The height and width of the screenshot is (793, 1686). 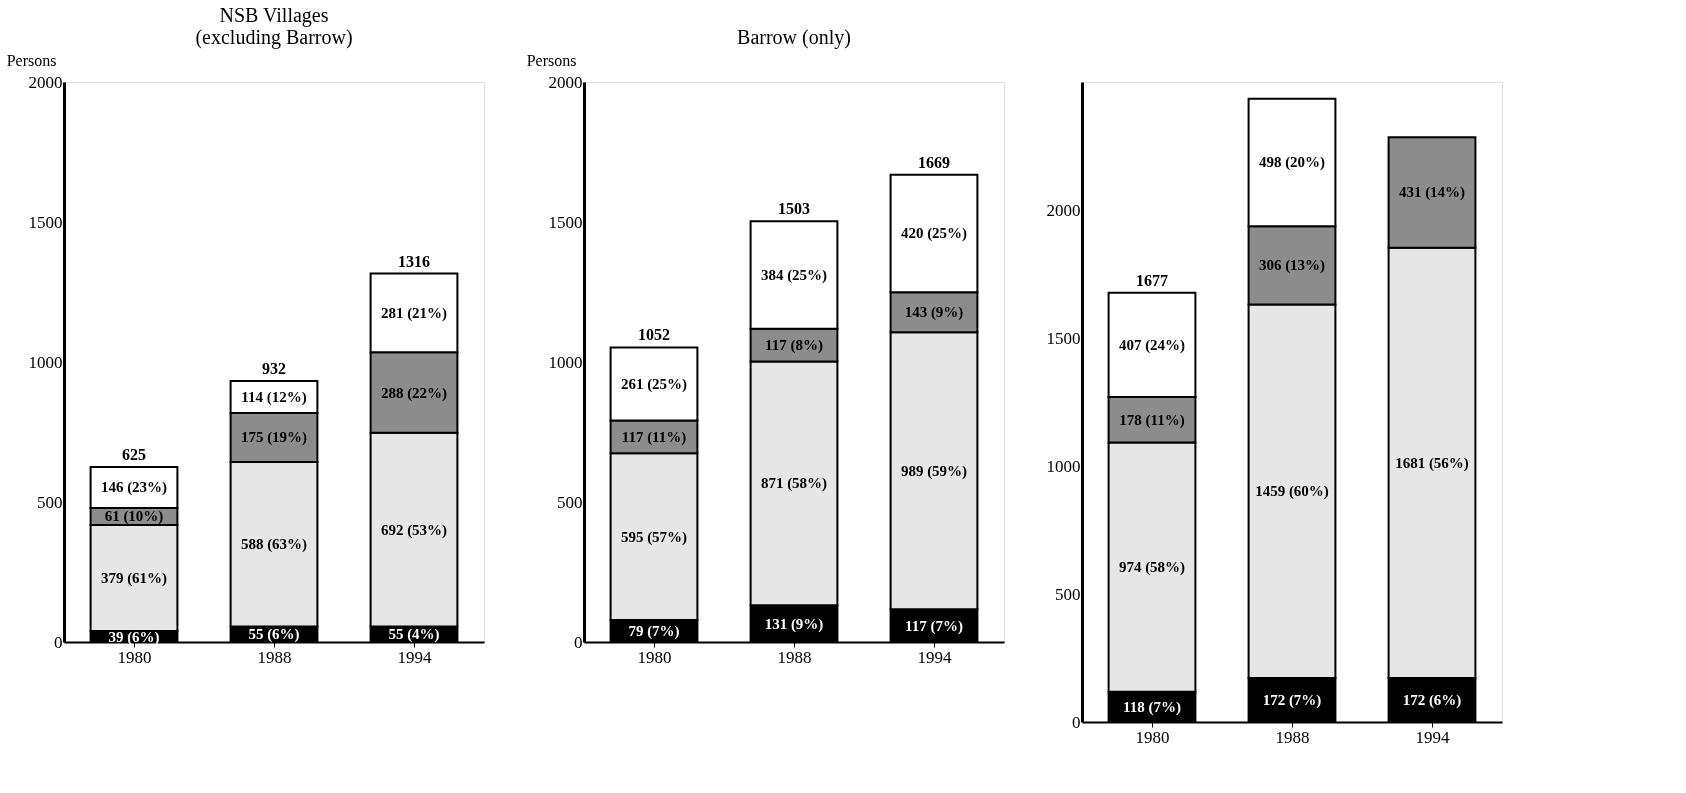 I want to click on data-label: 172 (6%), so click(x=1432, y=700).